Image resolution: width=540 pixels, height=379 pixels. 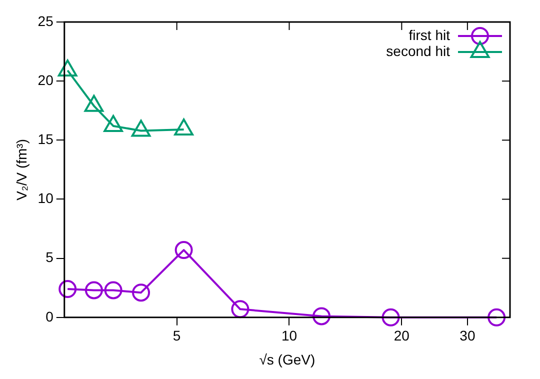 What do you see at coordinates (418, 50) in the screenshot?
I see `legend-label: second hit` at bounding box center [418, 50].